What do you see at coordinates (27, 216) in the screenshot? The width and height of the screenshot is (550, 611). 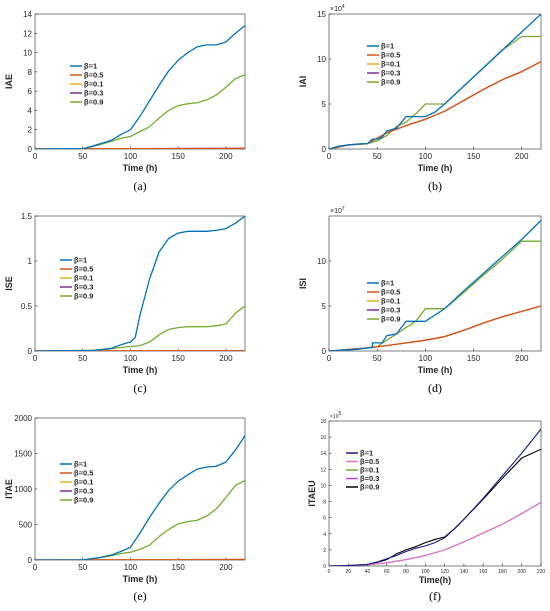 I see `y-tick-label: 1.5` at bounding box center [27, 216].